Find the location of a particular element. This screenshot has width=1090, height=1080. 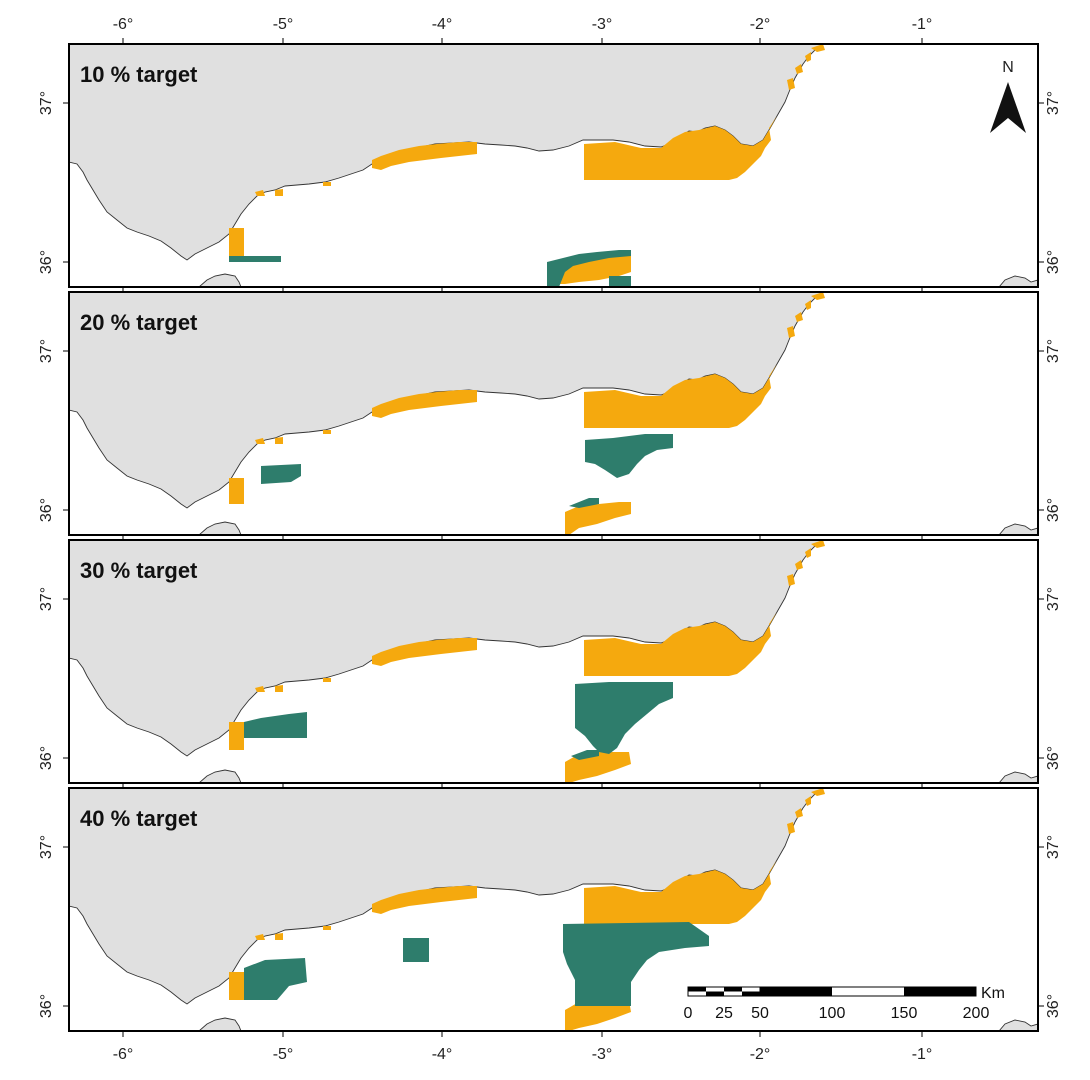

bottom-x-tick: -4° is located at coordinates (442, 1054).